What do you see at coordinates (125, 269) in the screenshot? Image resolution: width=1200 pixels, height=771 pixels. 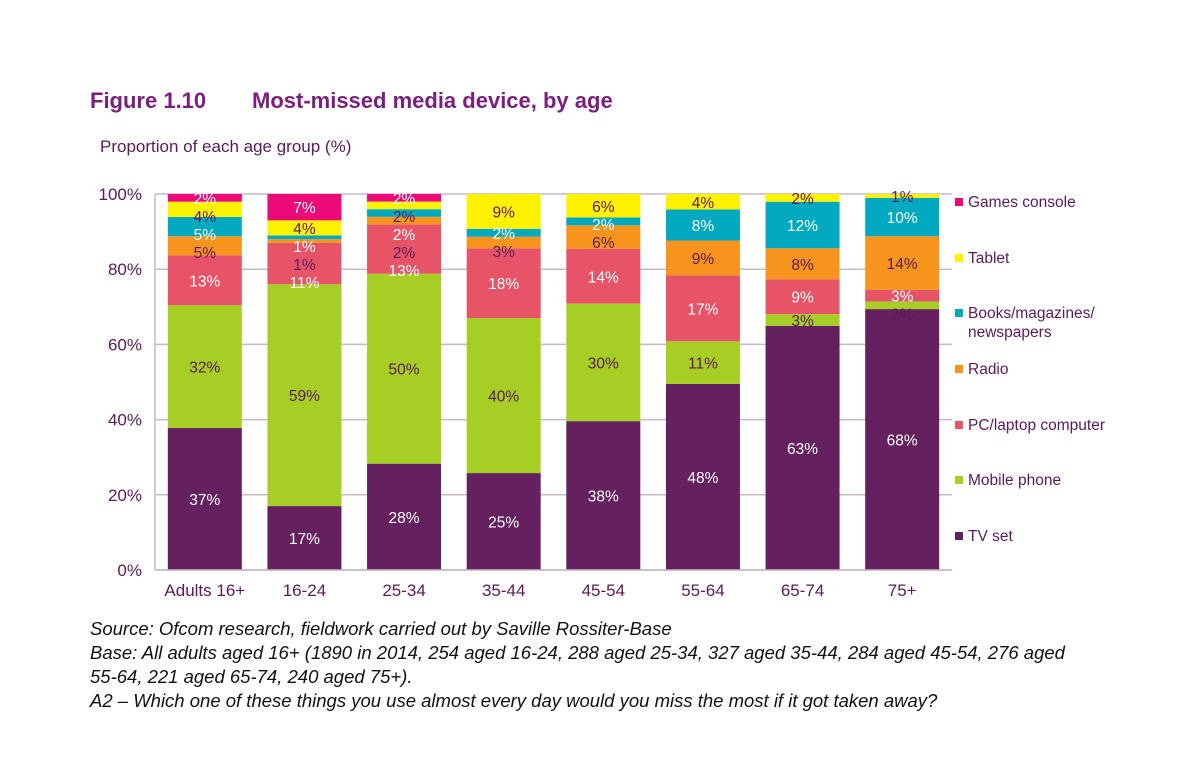 I see `y-tick-label: 80%` at bounding box center [125, 269].